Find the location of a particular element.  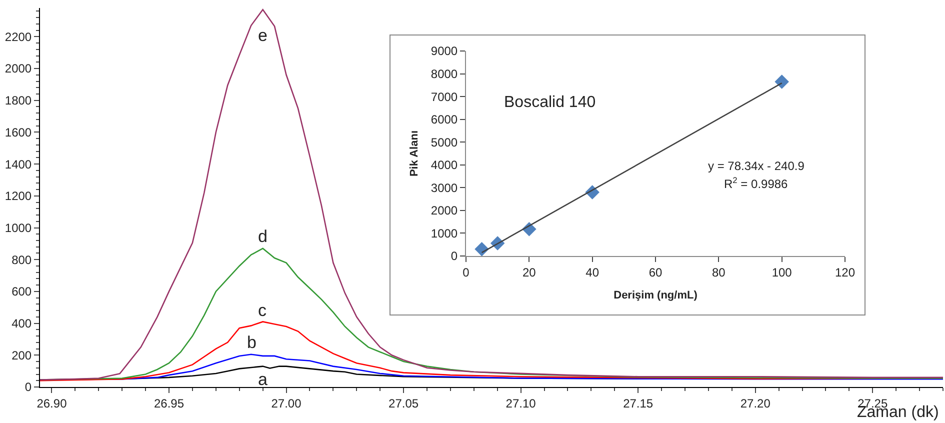

y-tick-label: 5000 is located at coordinates (444, 142).